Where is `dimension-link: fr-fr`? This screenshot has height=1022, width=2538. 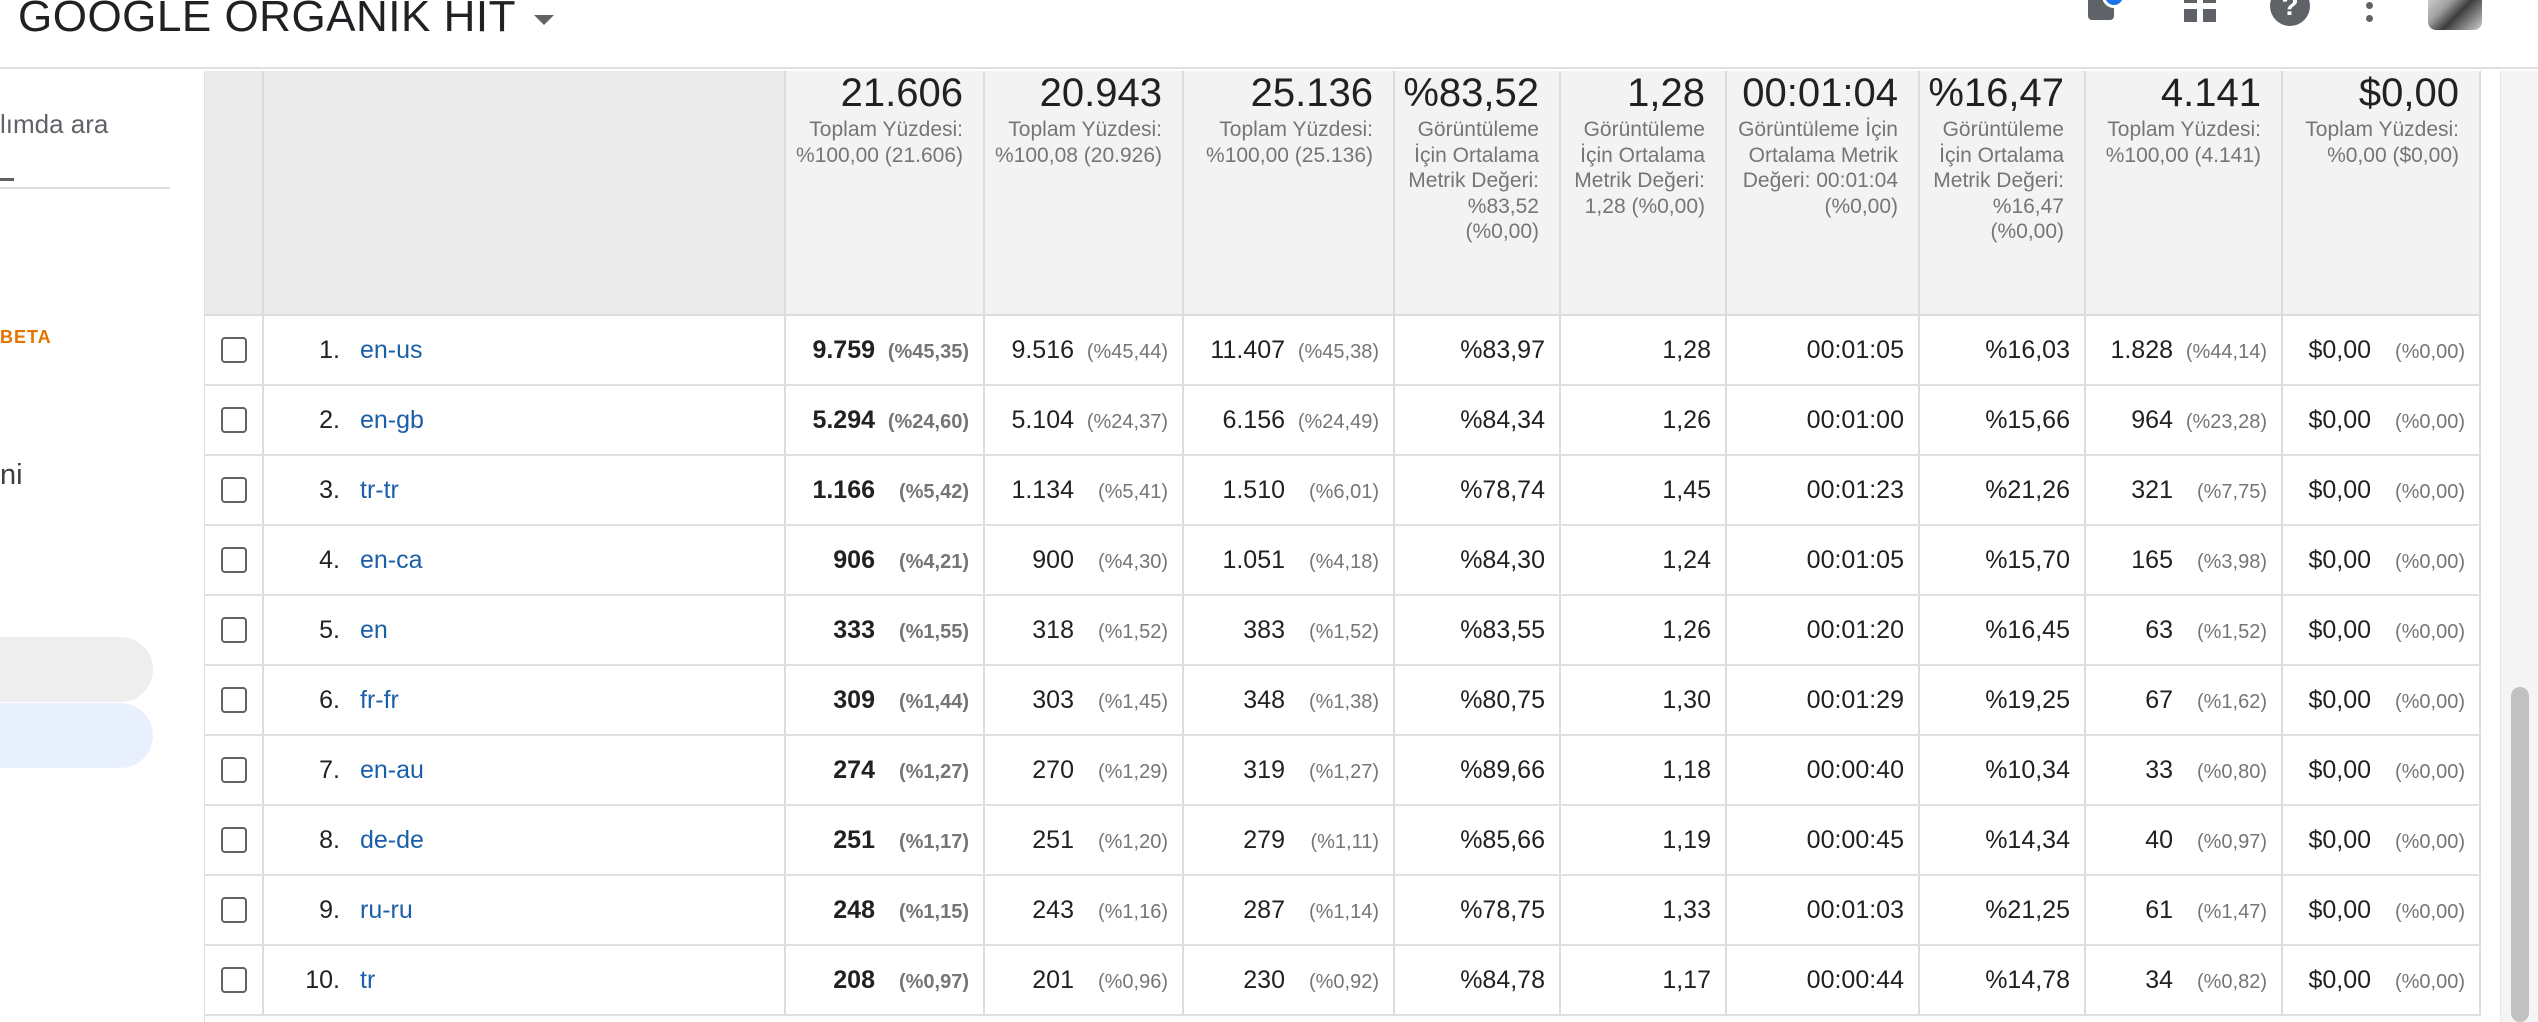
dimension-link: fr-fr is located at coordinates (379, 699).